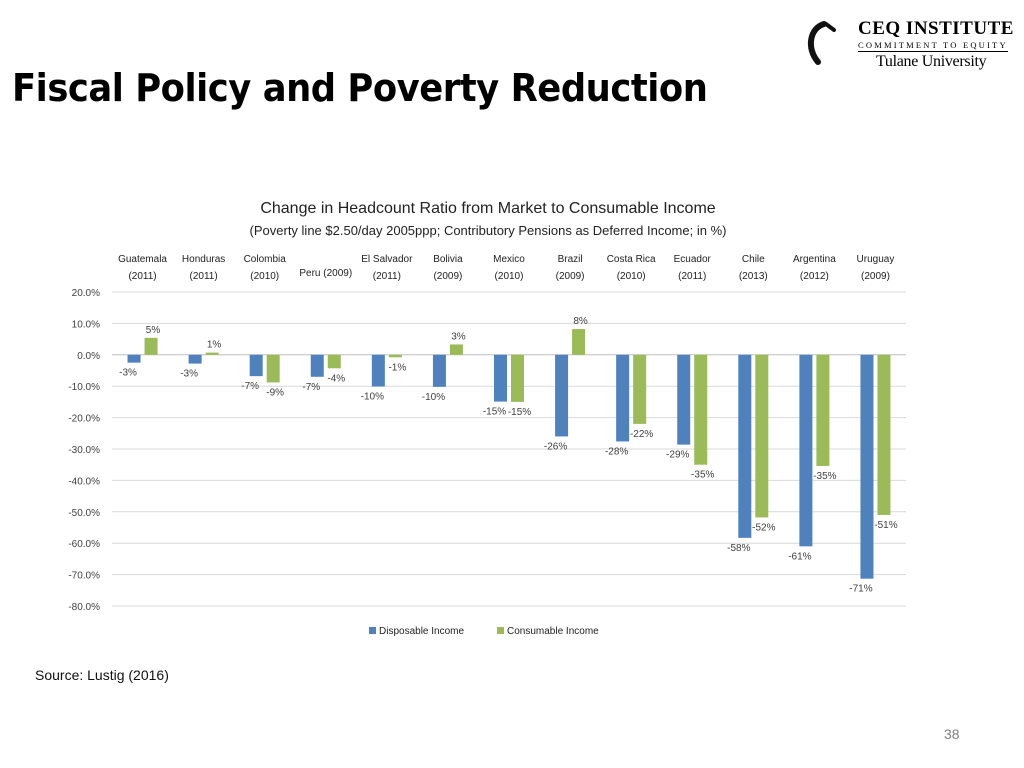 Image resolution: width=1024 pixels, height=768 pixels. I want to click on logo-name: CEQ INSTITUTE, so click(936, 28).